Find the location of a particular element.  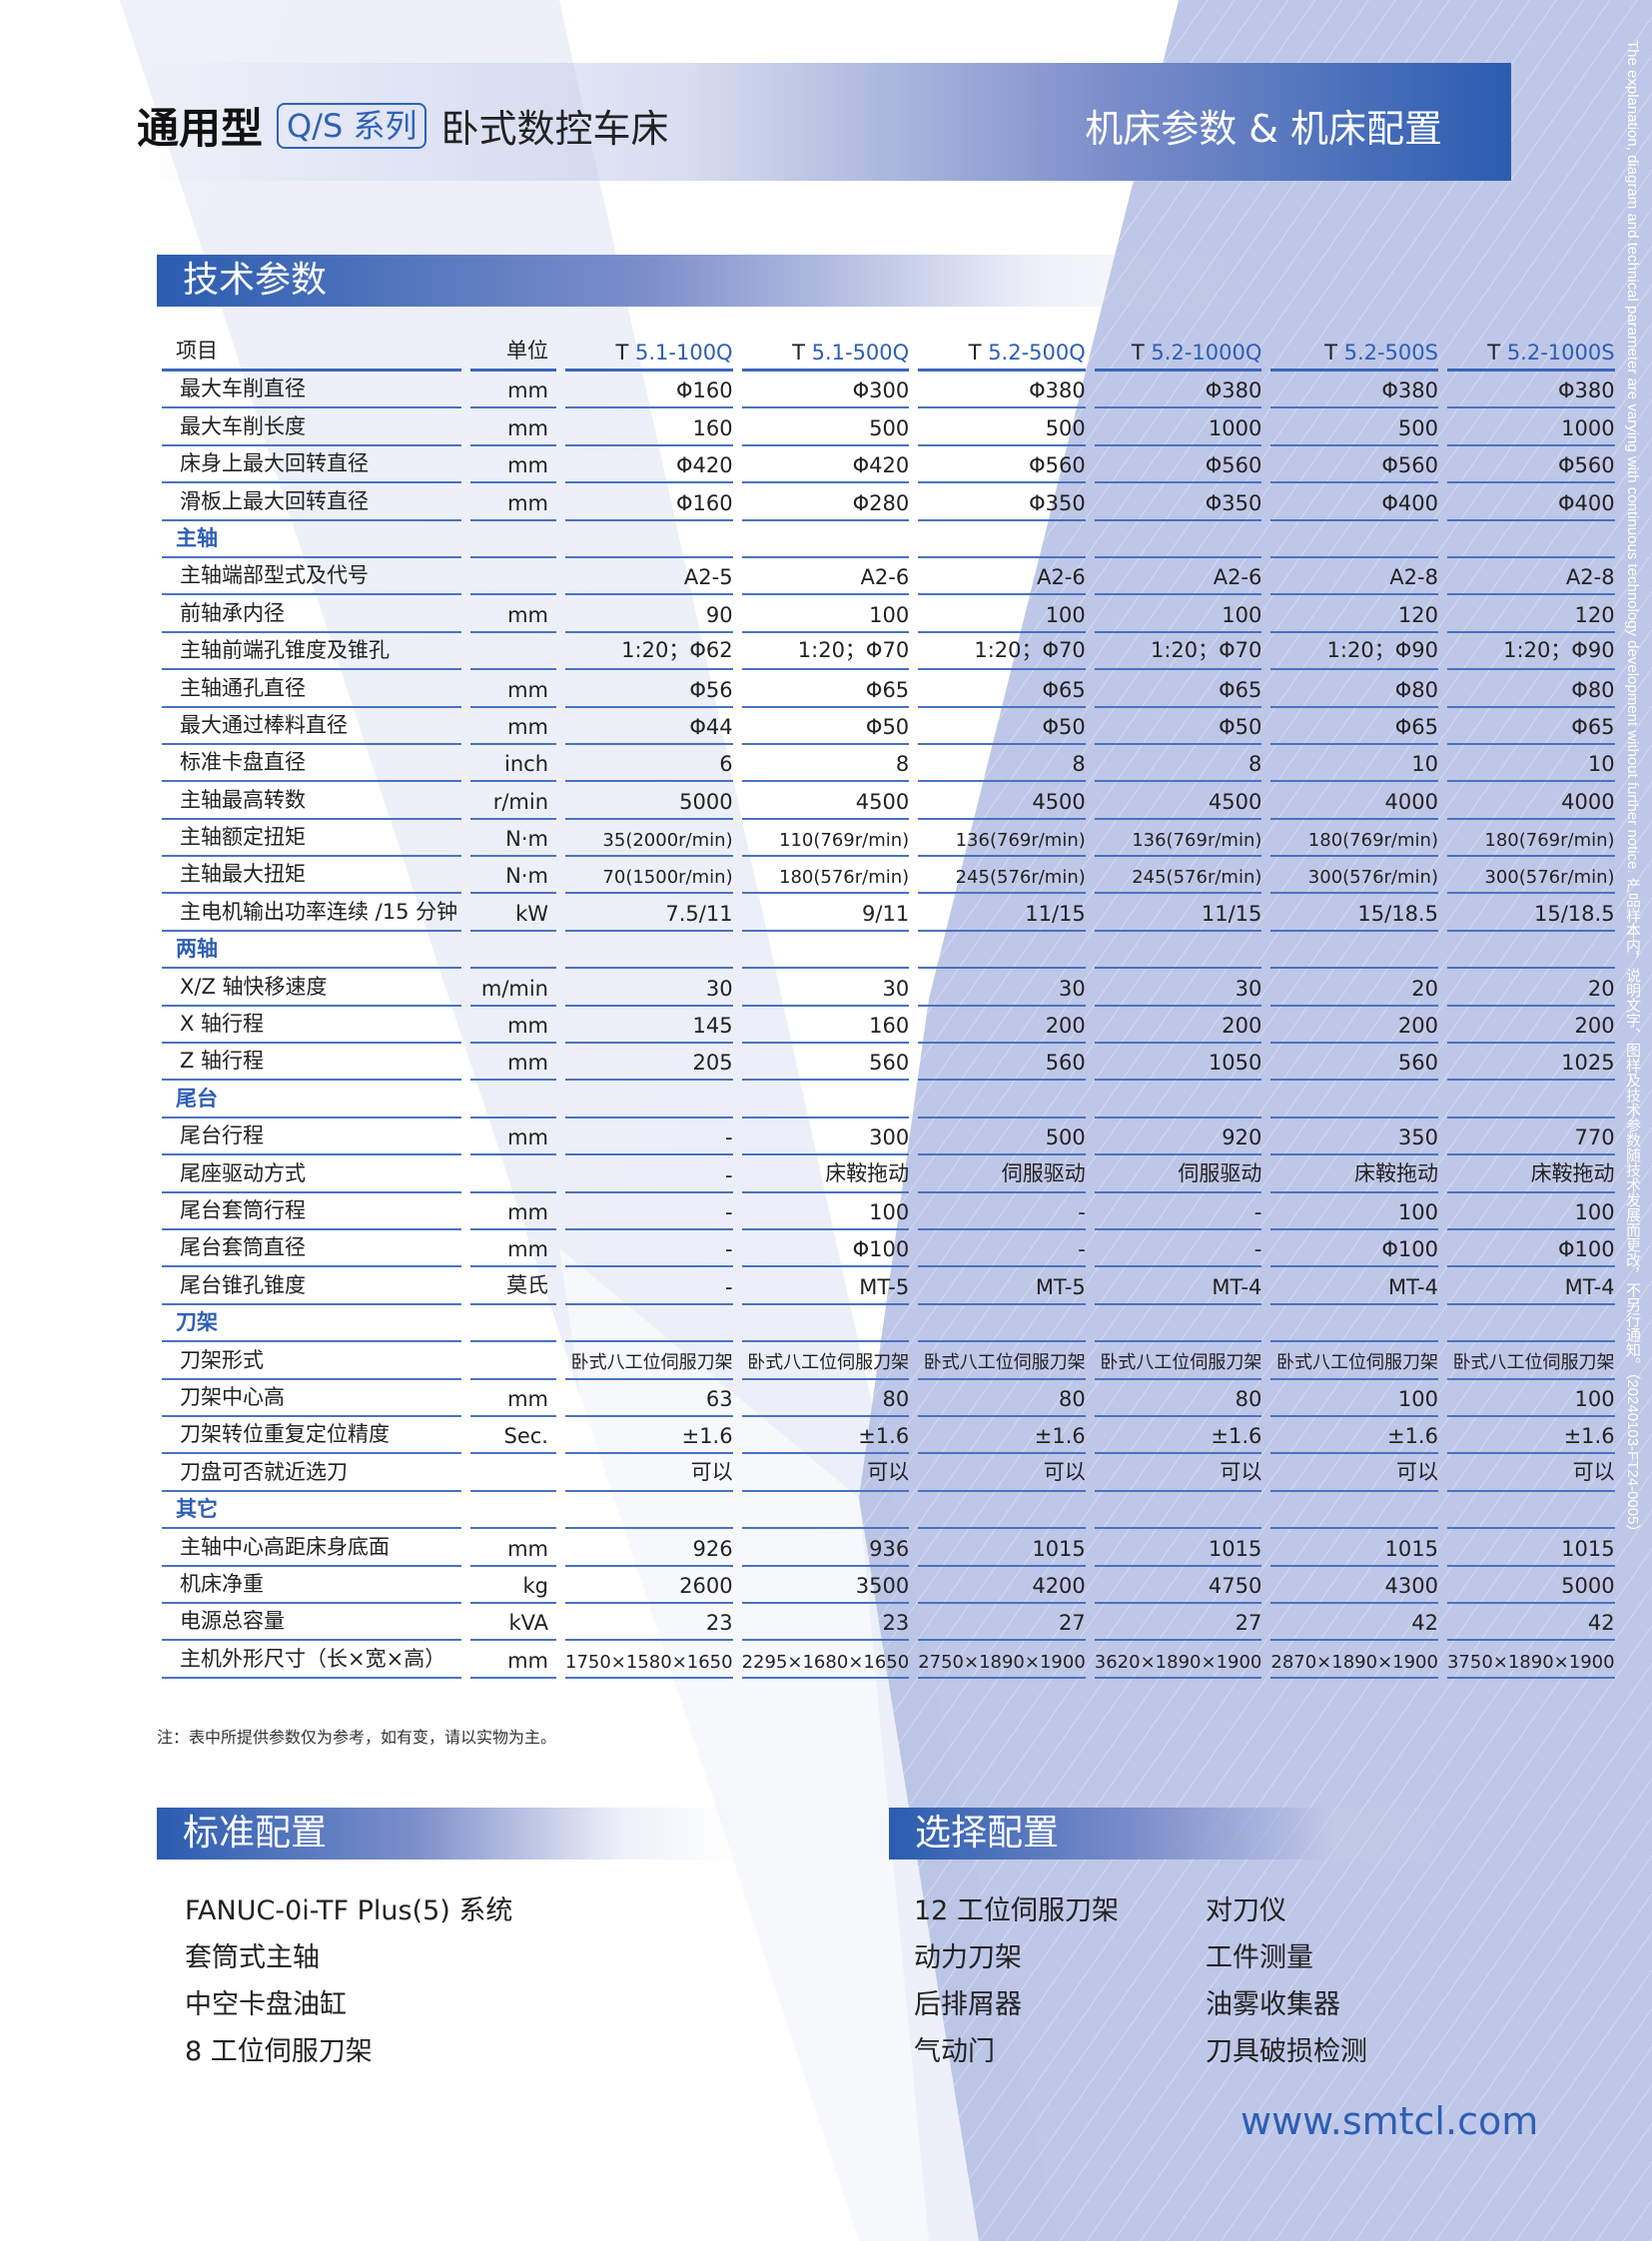

row-value: Φ380 is located at coordinates (1530, 390).